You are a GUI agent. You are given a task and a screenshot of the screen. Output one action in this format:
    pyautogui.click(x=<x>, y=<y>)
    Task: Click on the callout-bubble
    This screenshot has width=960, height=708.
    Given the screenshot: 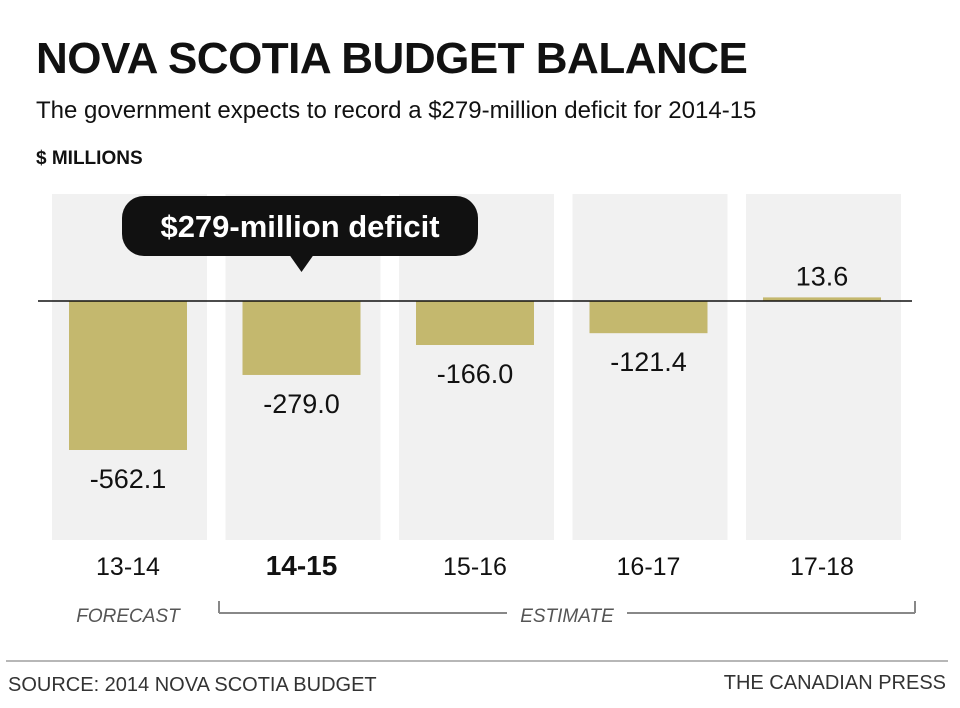 What is the action you would take?
    pyautogui.click(x=300, y=226)
    